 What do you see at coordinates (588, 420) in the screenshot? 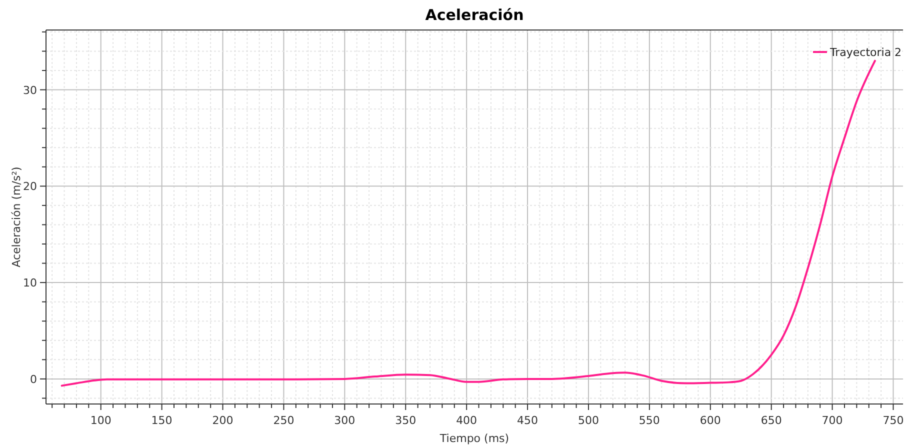
I see `x-tick-label: 500` at bounding box center [588, 420].